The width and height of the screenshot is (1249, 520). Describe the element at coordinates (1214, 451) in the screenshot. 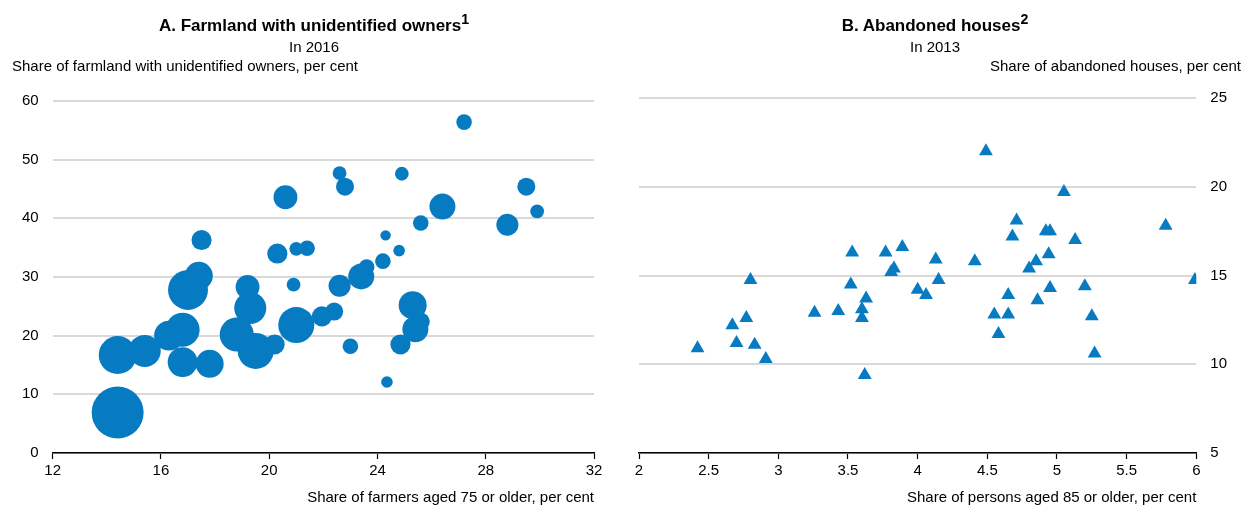

I see `y-tick-label: 5` at that location.